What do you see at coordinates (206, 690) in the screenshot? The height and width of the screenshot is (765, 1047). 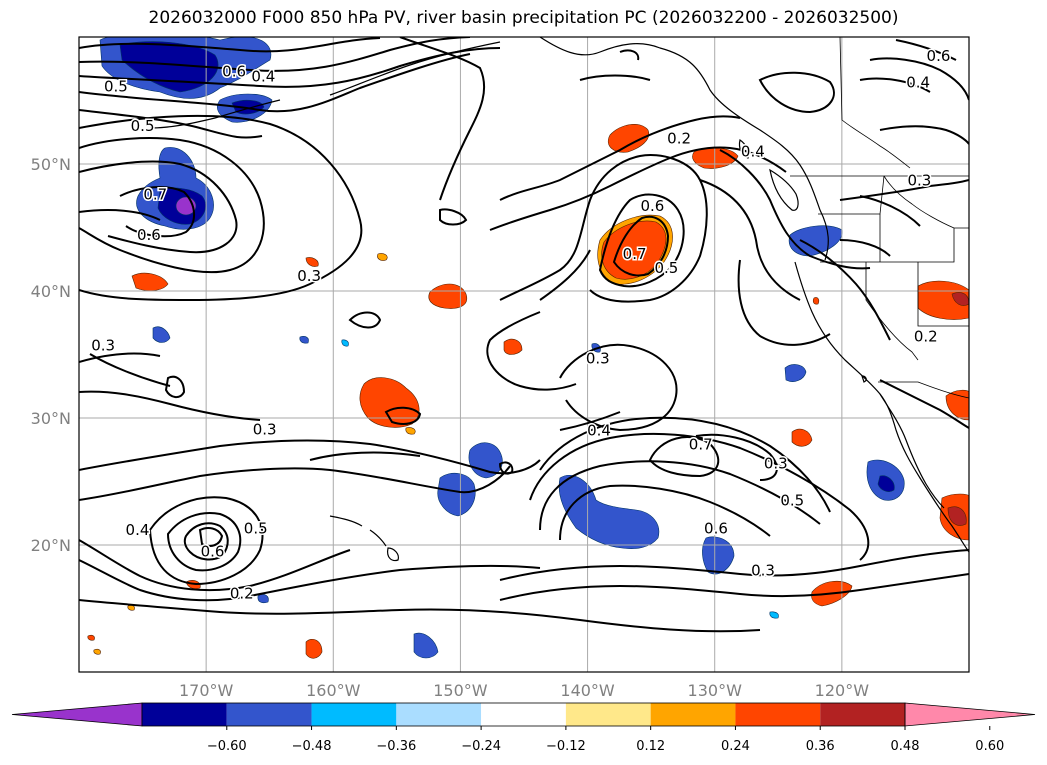 I see `lon-tick-label: 170°W` at bounding box center [206, 690].